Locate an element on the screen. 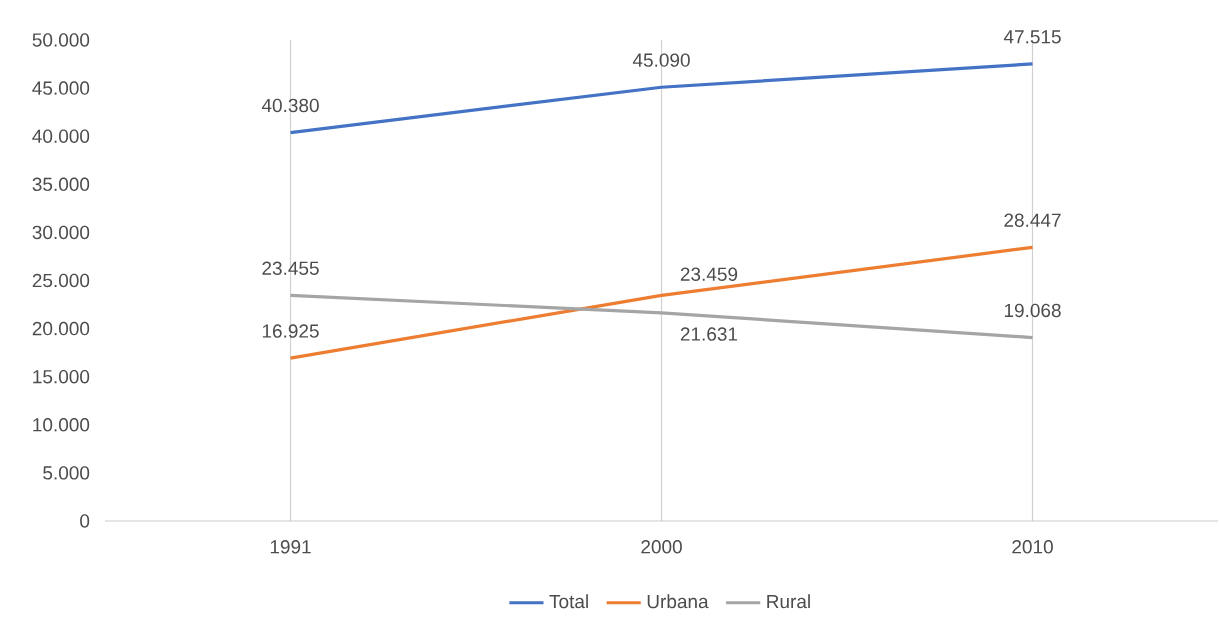 This screenshot has width=1219, height=619. data-label: 23.459 is located at coordinates (709, 274).